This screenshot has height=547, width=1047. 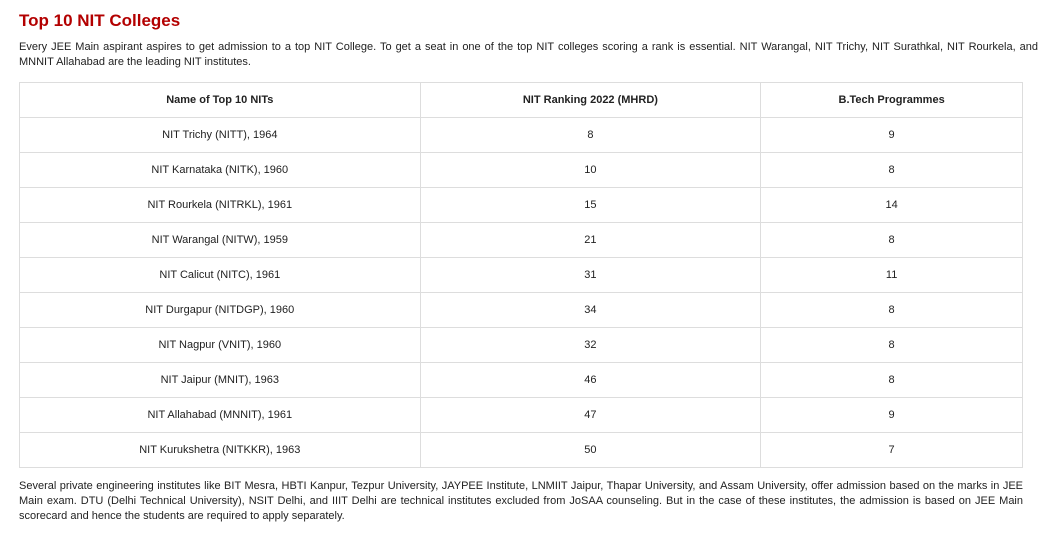 What do you see at coordinates (590, 380) in the screenshot?
I see `ranking-cell: 46` at bounding box center [590, 380].